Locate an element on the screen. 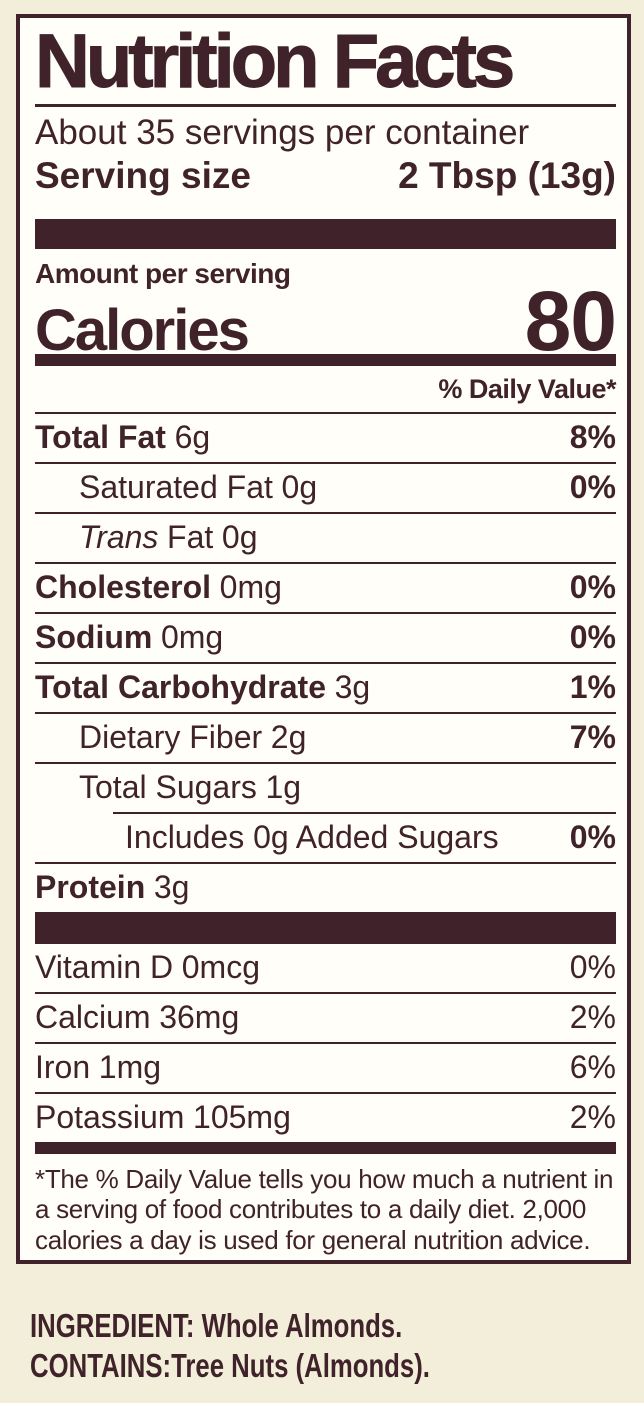  nutrient-name: Saturated Fat is located at coordinates (176, 487).